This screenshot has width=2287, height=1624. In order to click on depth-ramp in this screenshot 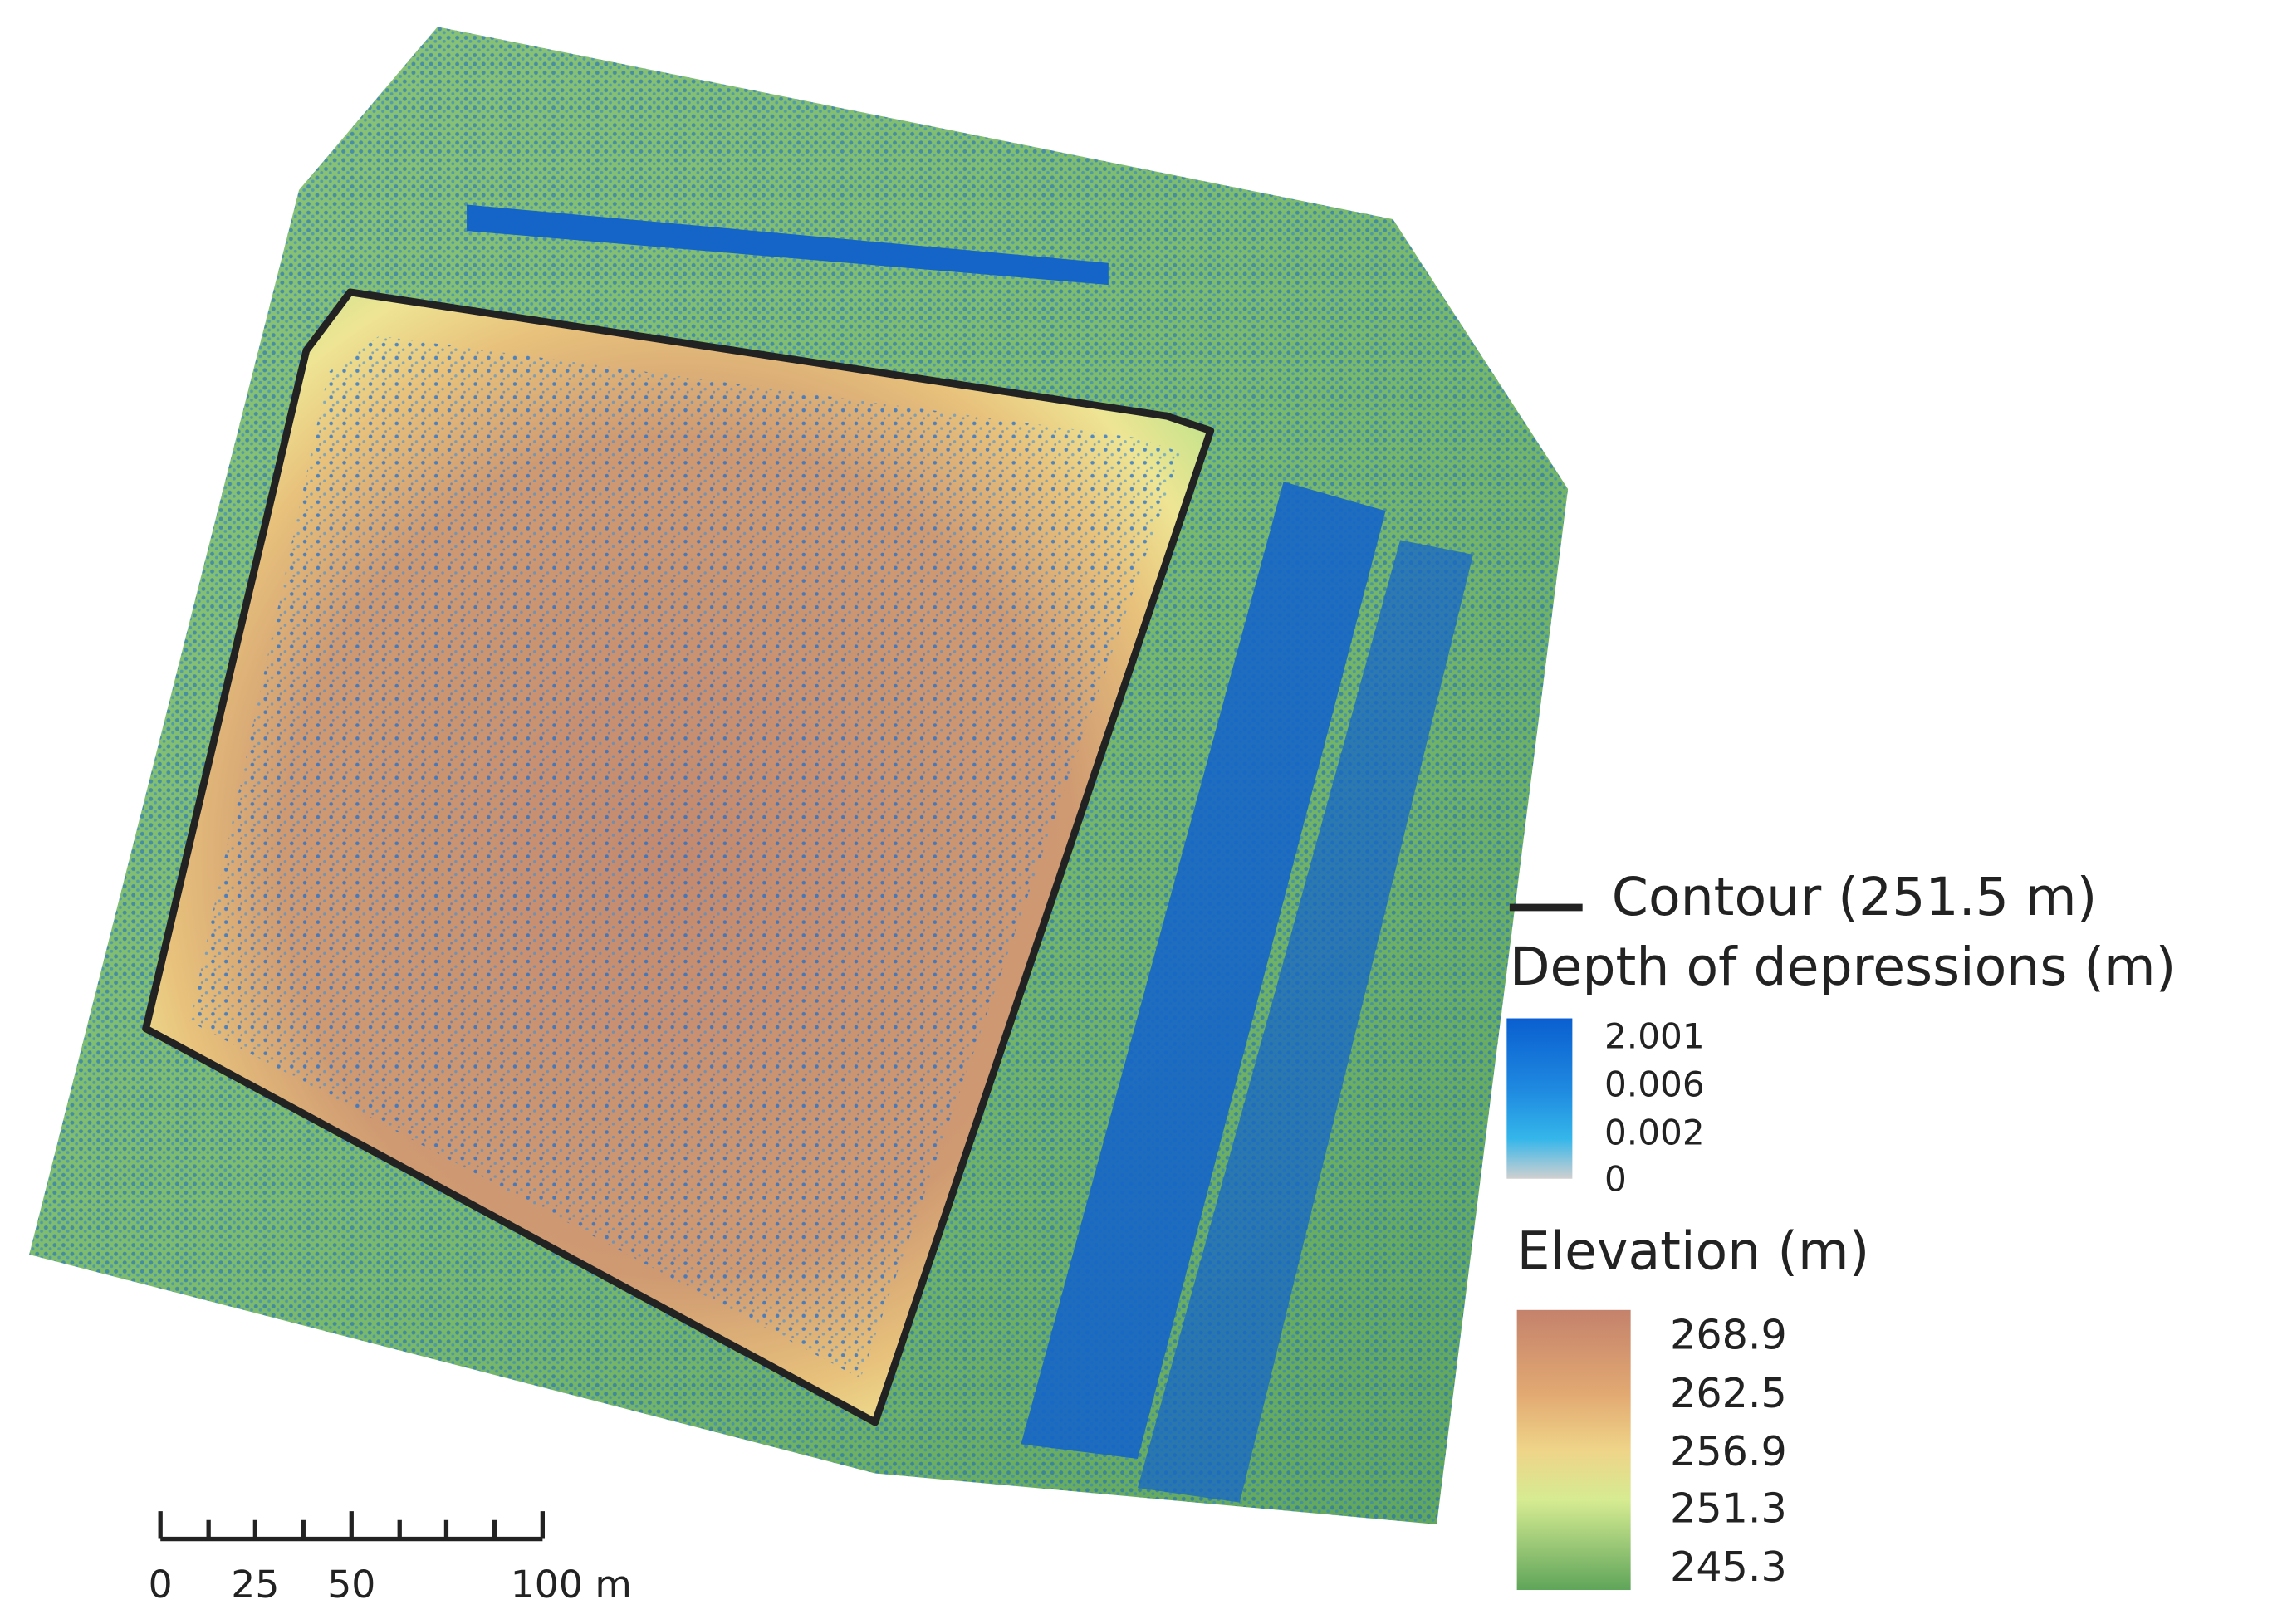, I will do `click(1539, 1098)`.